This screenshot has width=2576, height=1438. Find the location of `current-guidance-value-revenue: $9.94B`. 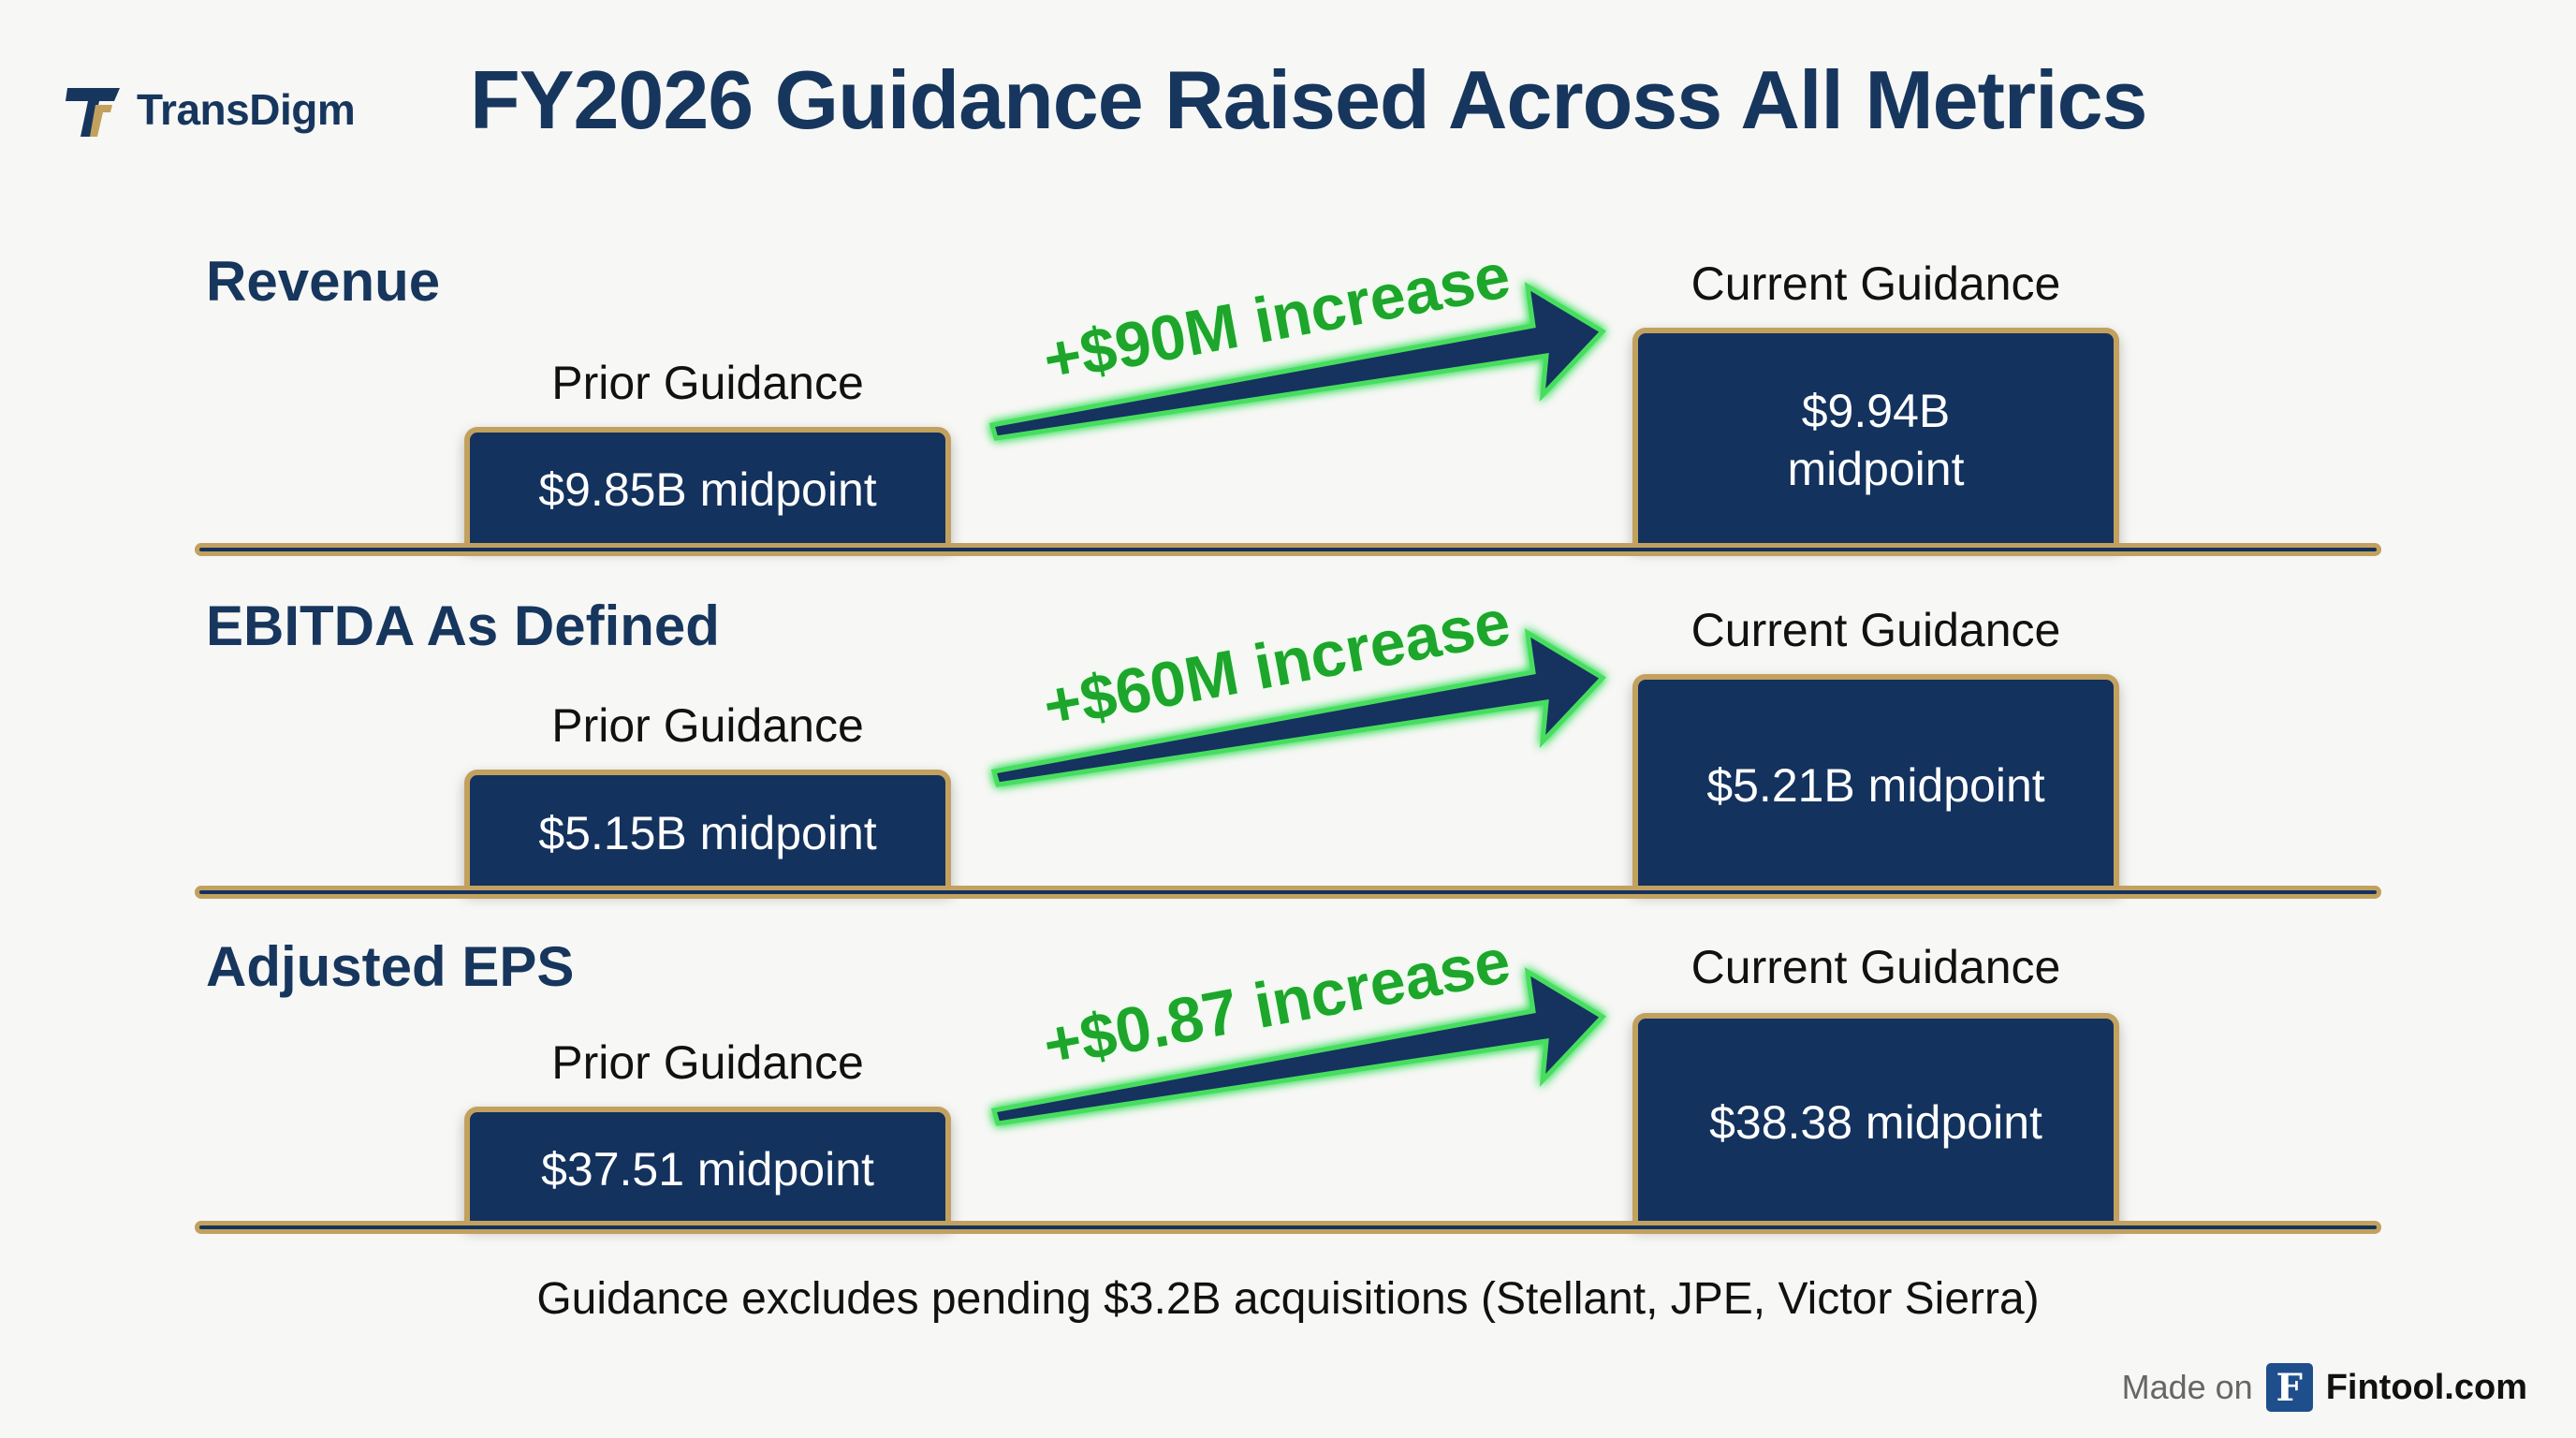

current-guidance-value-revenue: $9.94B is located at coordinates (1876, 410).